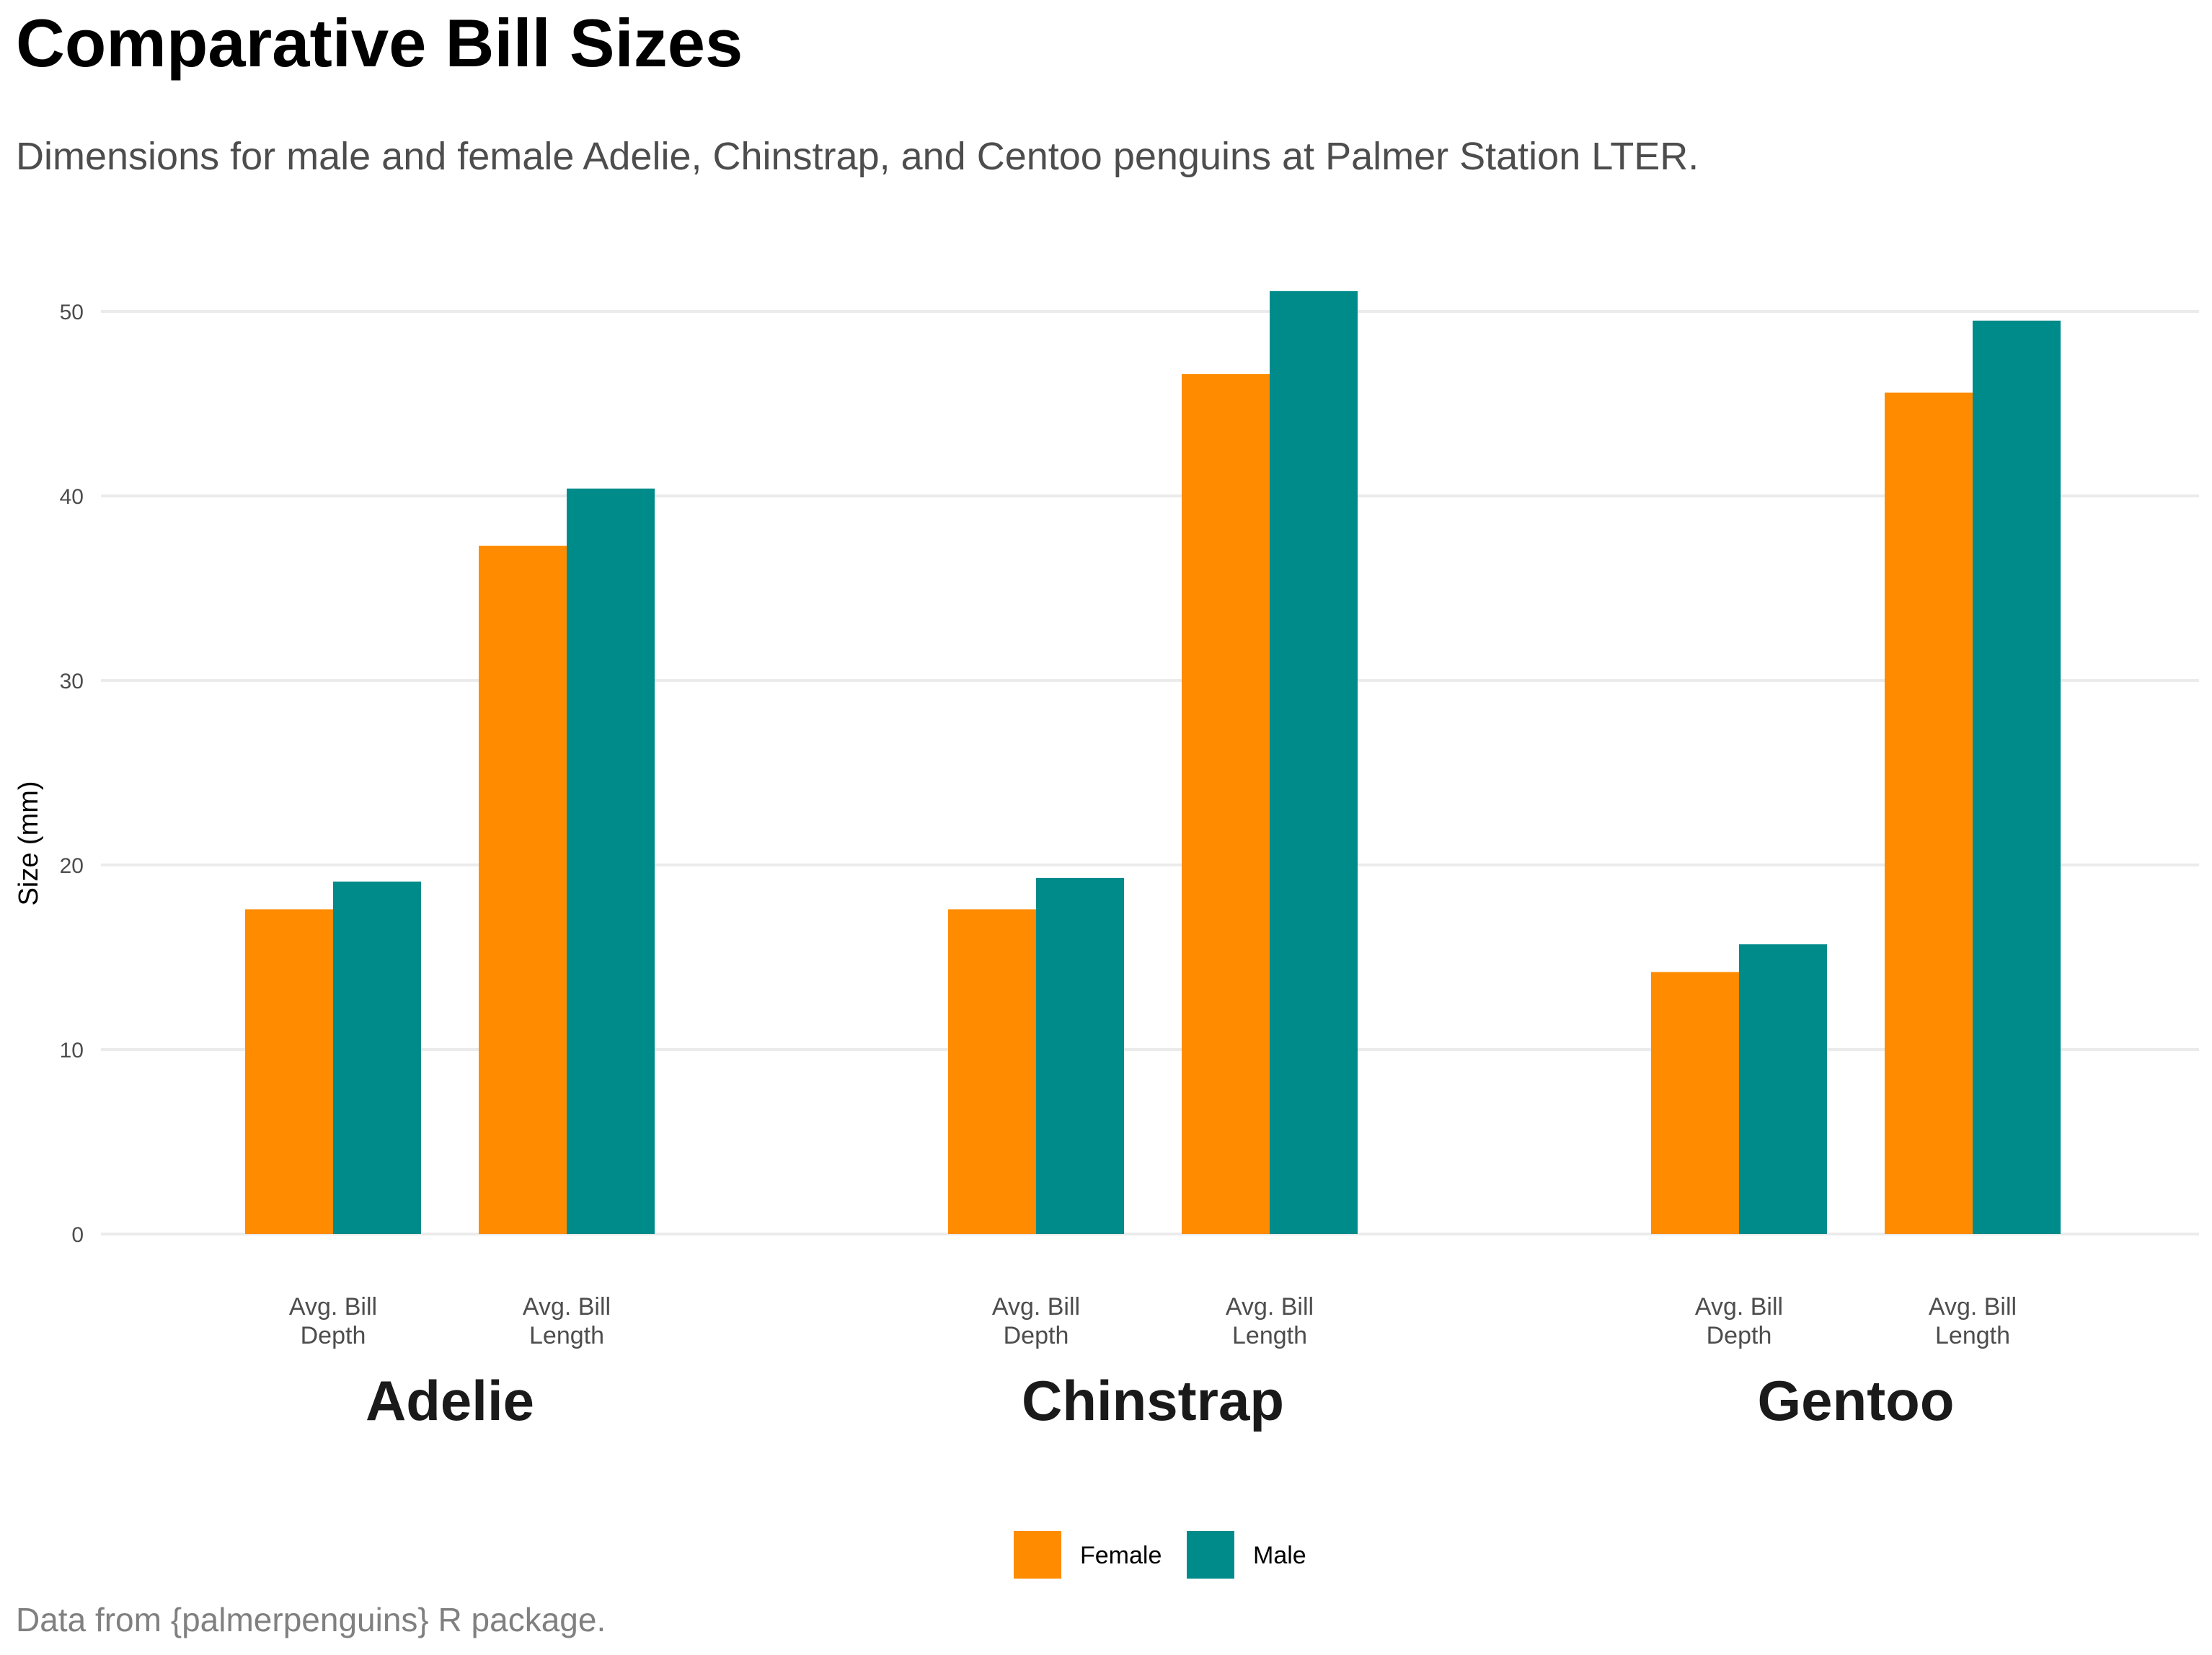 The image size is (2212, 1655). Describe the element at coordinates (379, 43) in the screenshot. I see `chart-title: Comparative Bill Sizes` at that location.